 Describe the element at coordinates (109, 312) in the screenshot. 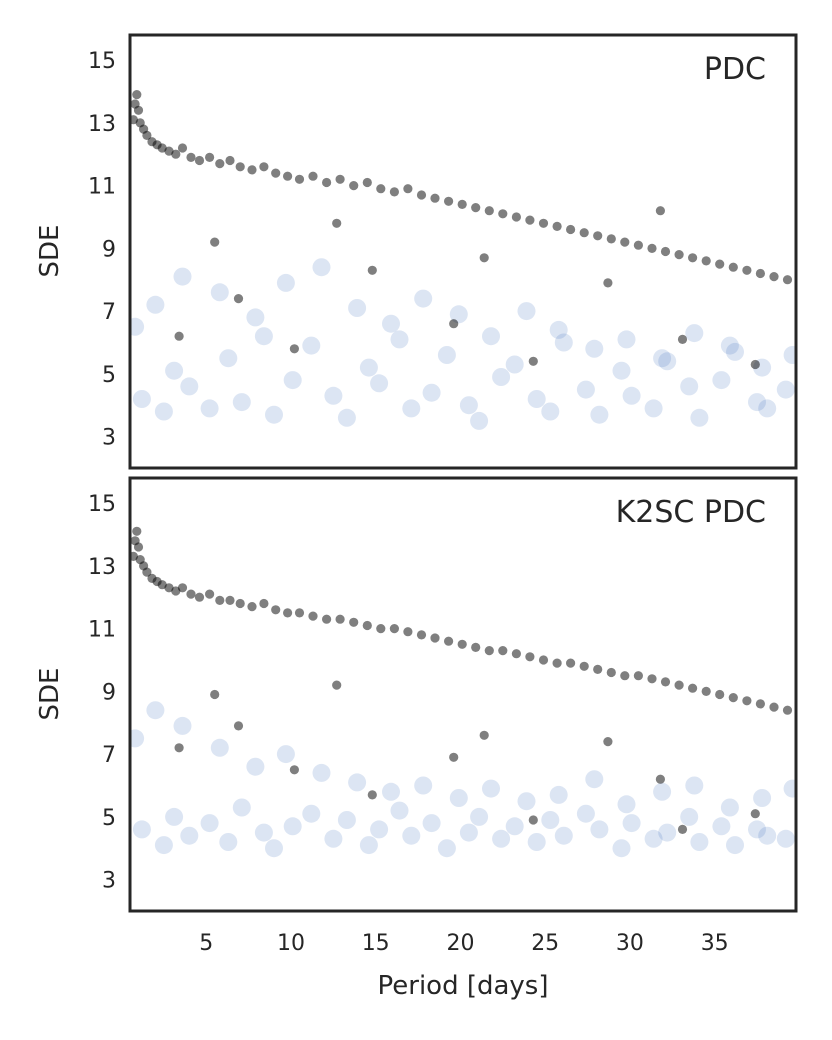

I see `y-tick-label: 7` at that location.